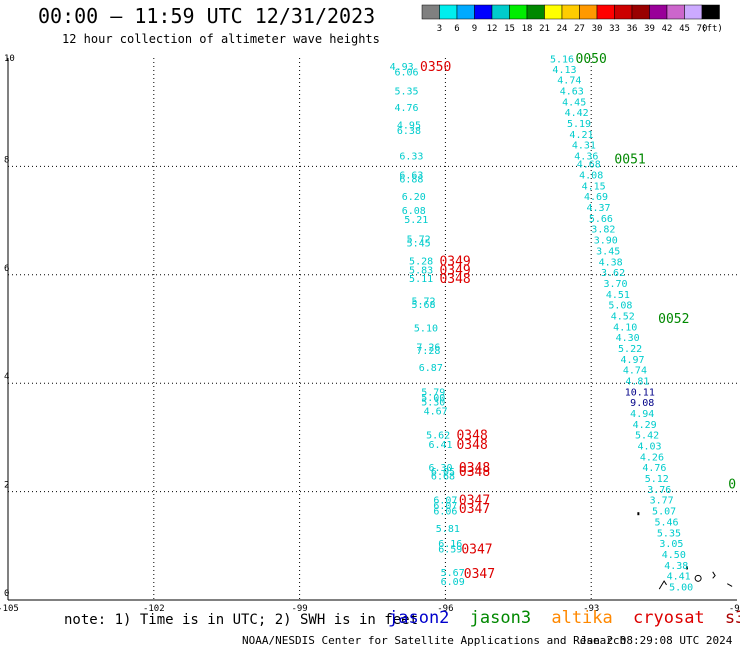 This screenshot has height=650, width=740. What do you see at coordinates (589, 165) in the screenshot?
I see `data-point-label: 4.68` at bounding box center [589, 165].